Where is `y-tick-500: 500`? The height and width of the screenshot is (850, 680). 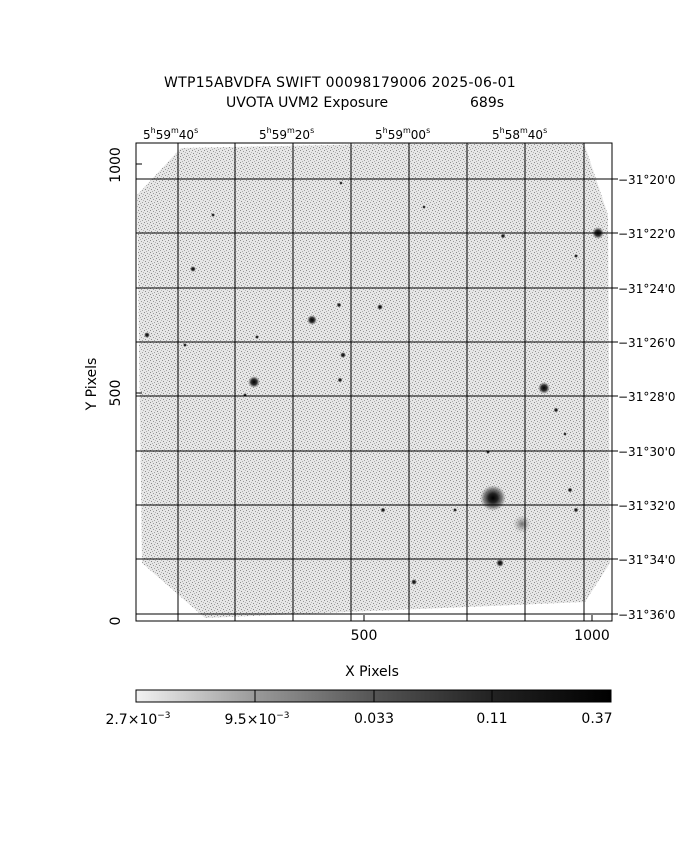 y-tick-500: 500 is located at coordinates (116, 393).